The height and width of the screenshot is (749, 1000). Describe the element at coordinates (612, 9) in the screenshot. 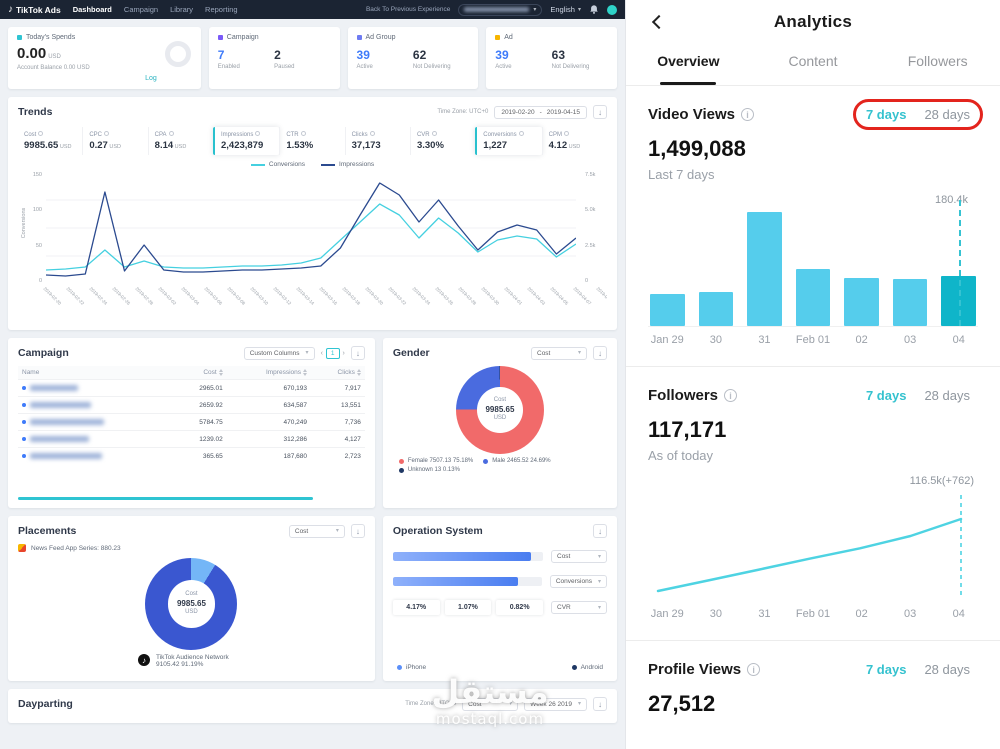

I see `avatar` at that location.